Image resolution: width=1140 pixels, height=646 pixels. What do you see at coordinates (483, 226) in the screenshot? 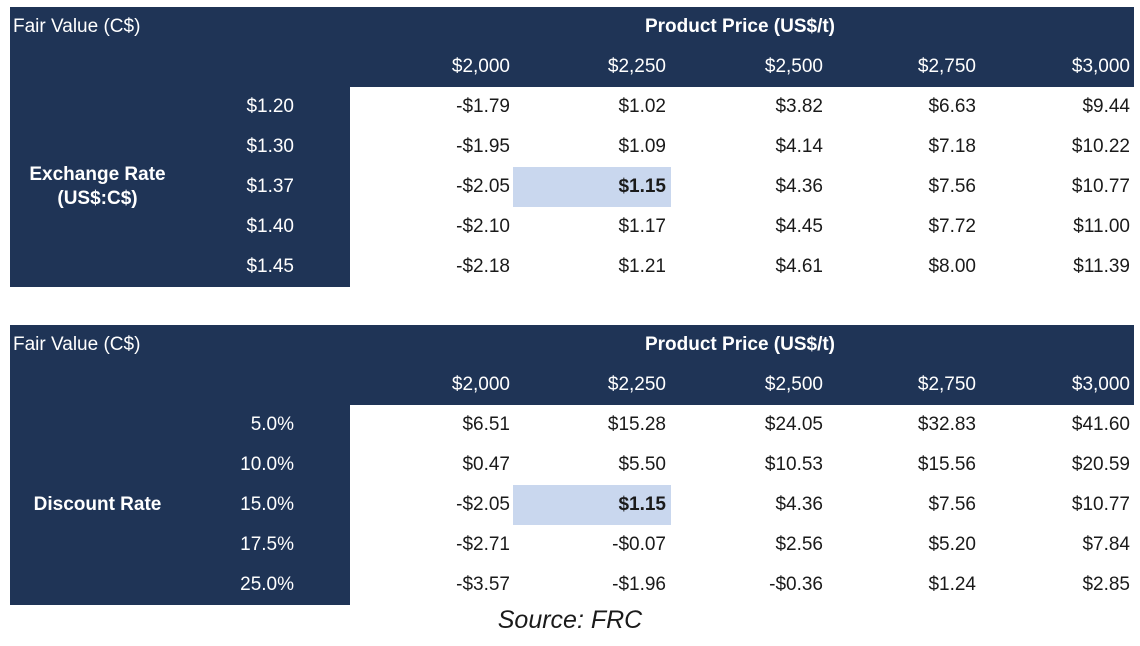
I see `value-cell: -$2.10` at bounding box center [483, 226].